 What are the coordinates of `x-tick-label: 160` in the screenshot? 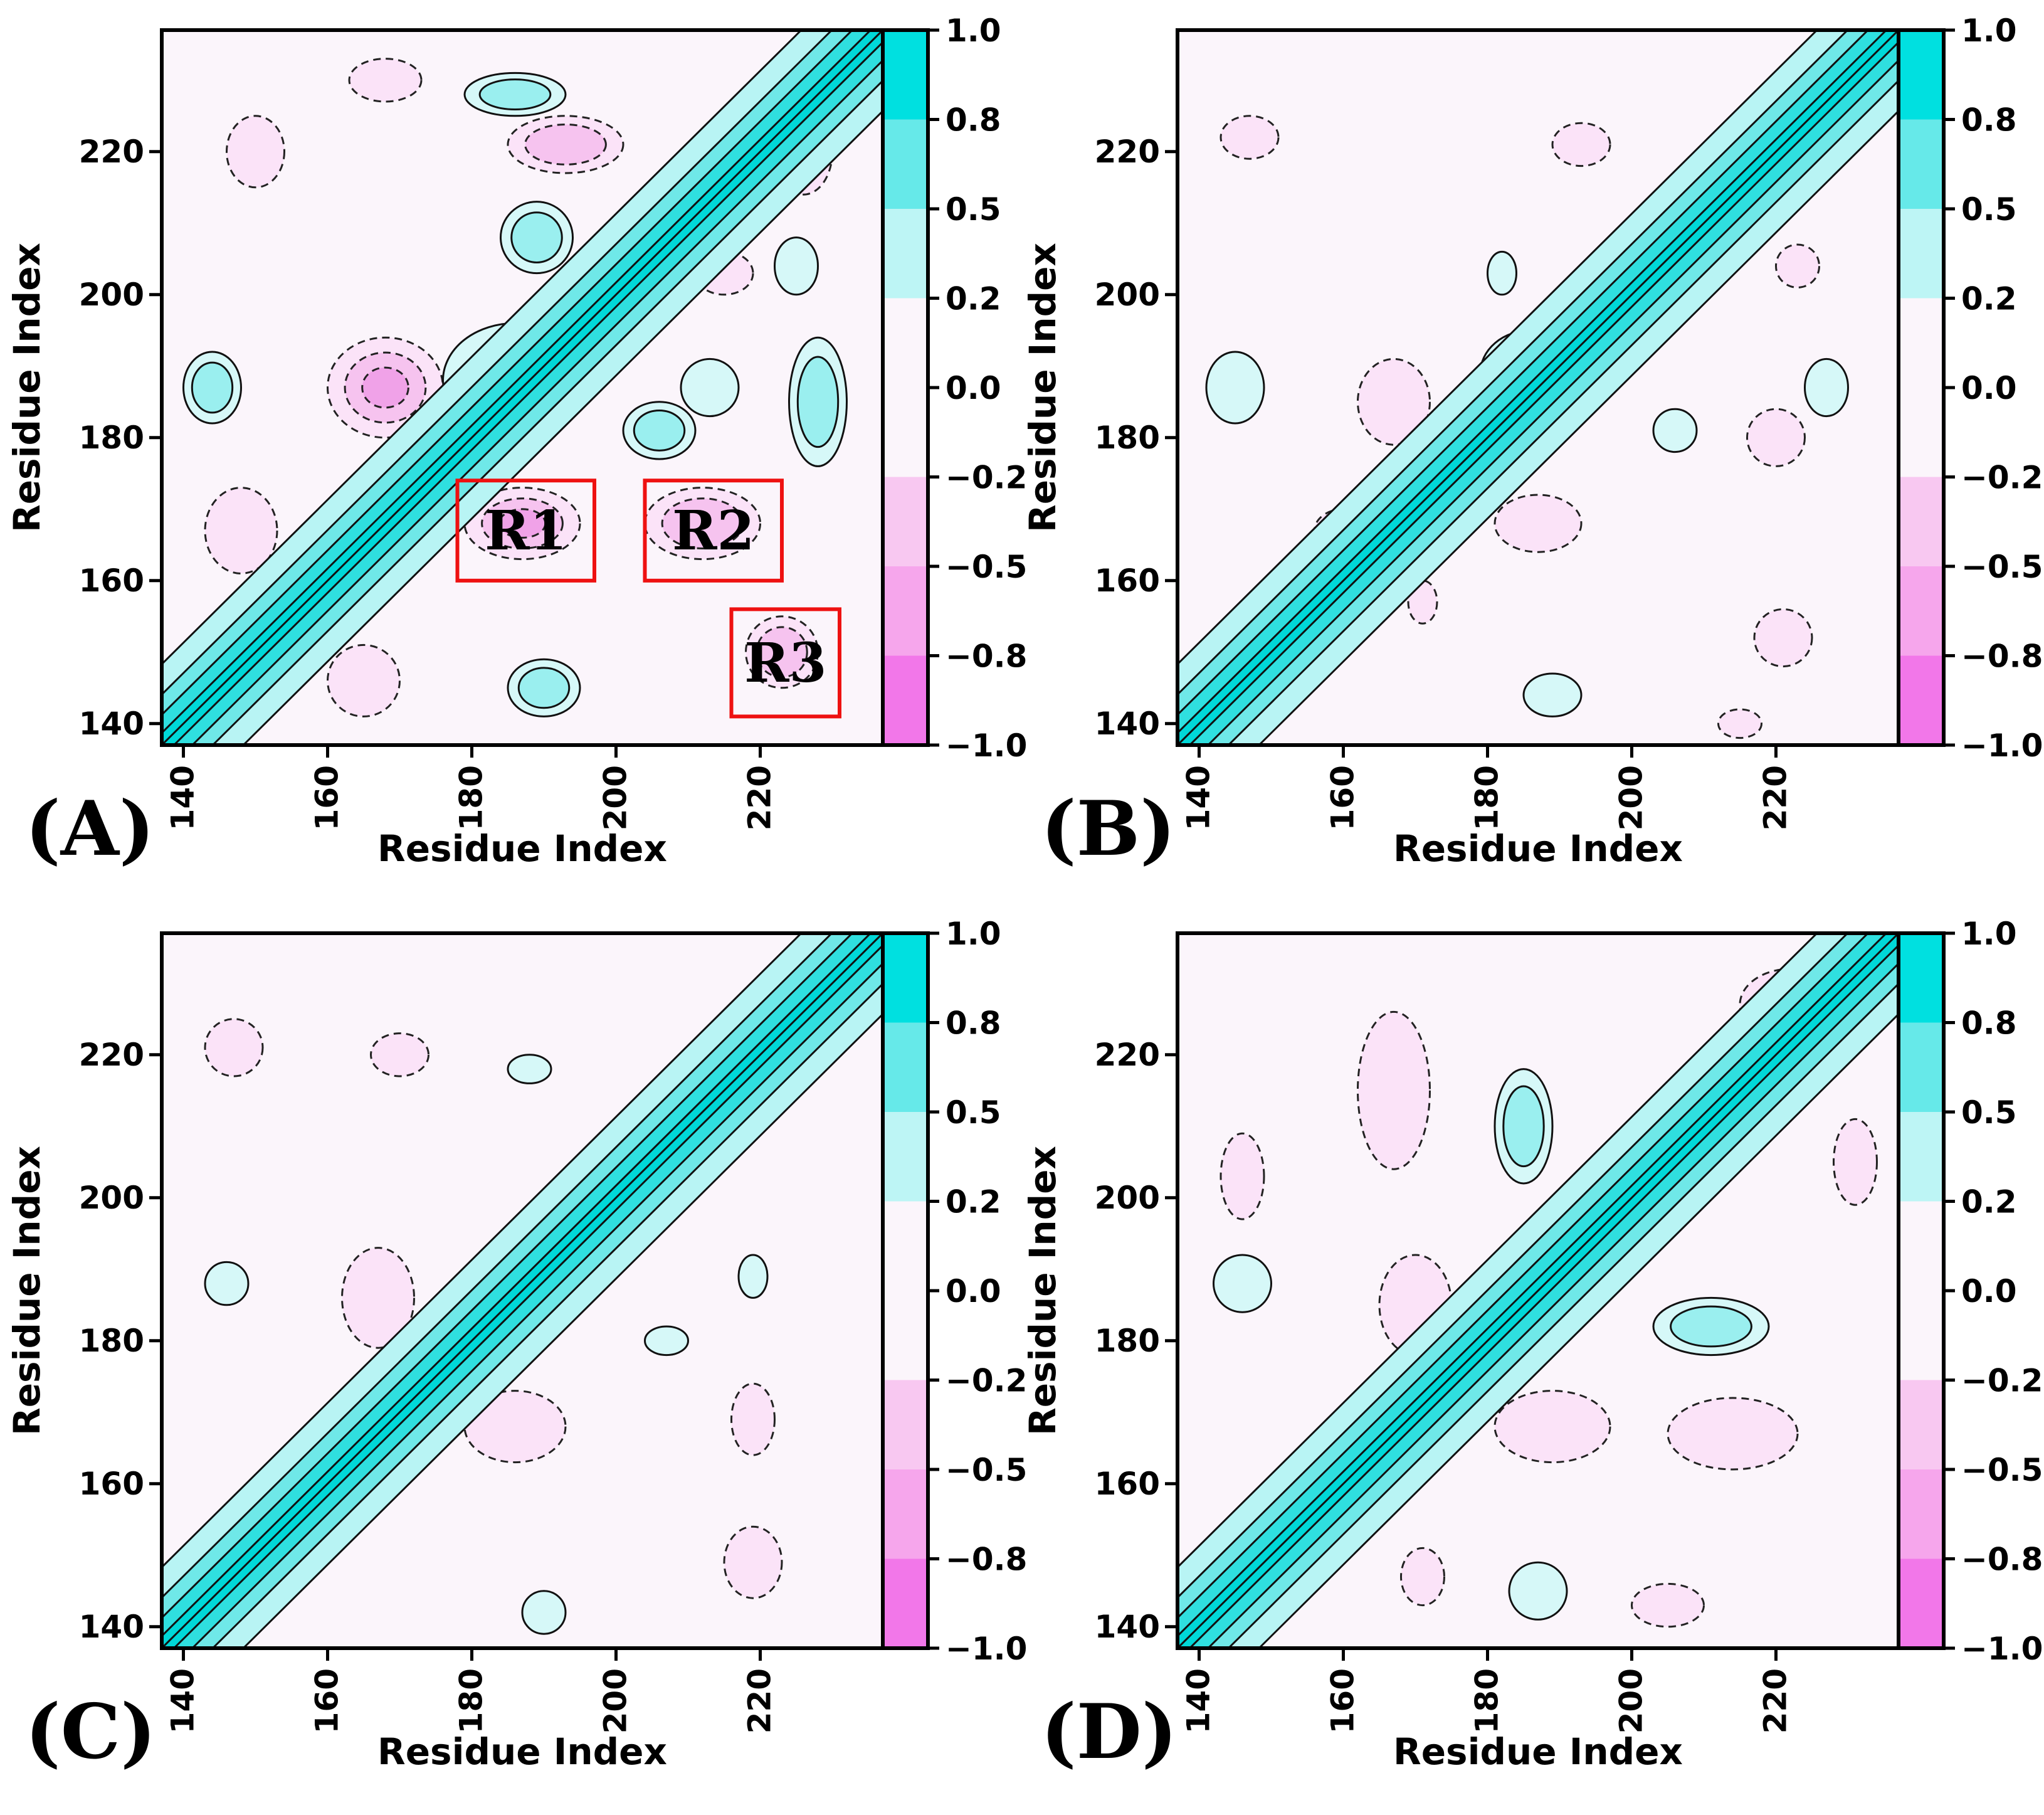 It's located at (327, 798).